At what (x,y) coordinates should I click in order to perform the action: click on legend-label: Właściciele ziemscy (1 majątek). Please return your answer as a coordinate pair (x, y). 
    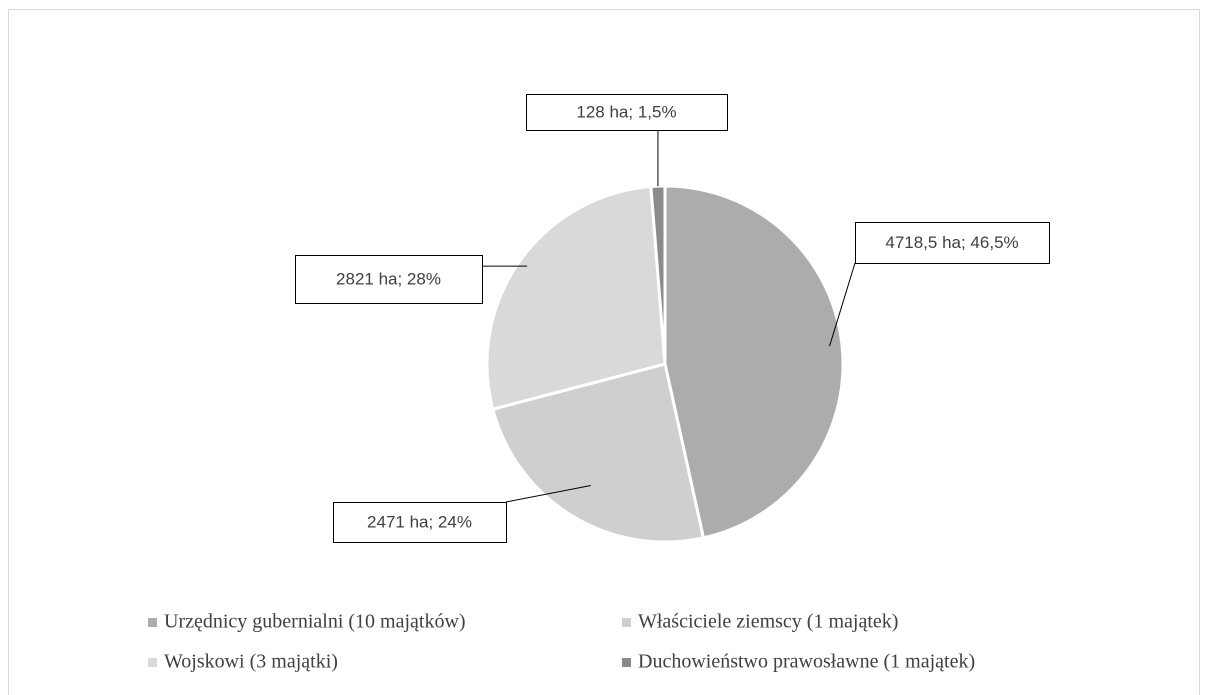
    Looking at the image, I should click on (768, 622).